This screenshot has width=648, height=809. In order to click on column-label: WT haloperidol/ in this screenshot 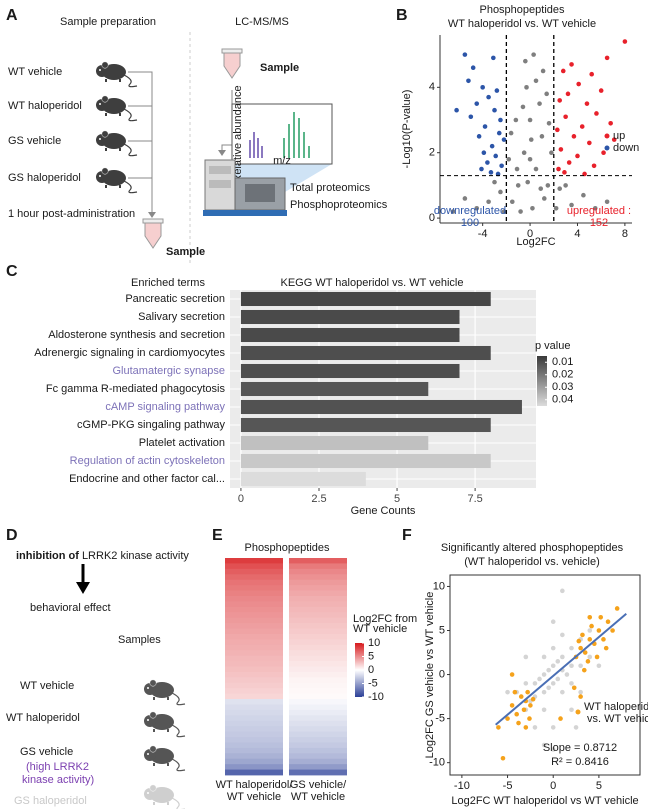, I will do `click(255, 785)`.